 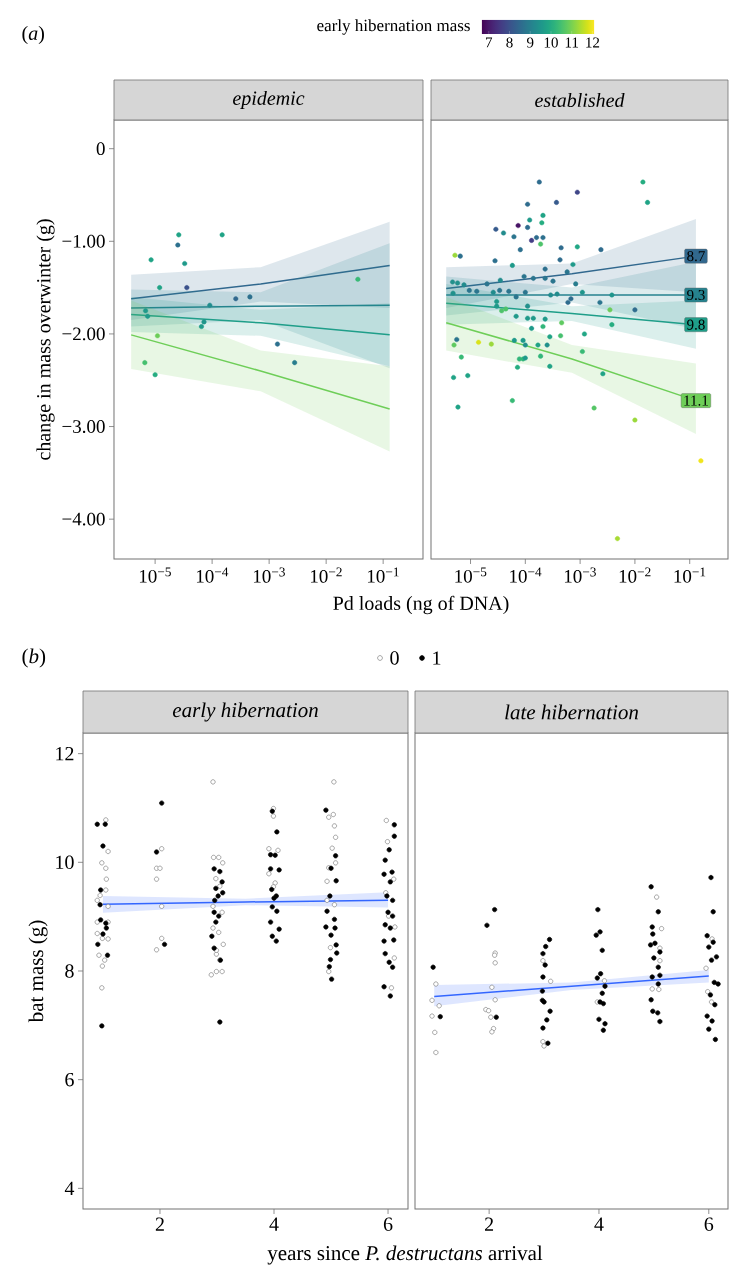 I want to click on y-axis-title: change in mass overwinter (g), so click(x=45, y=339).